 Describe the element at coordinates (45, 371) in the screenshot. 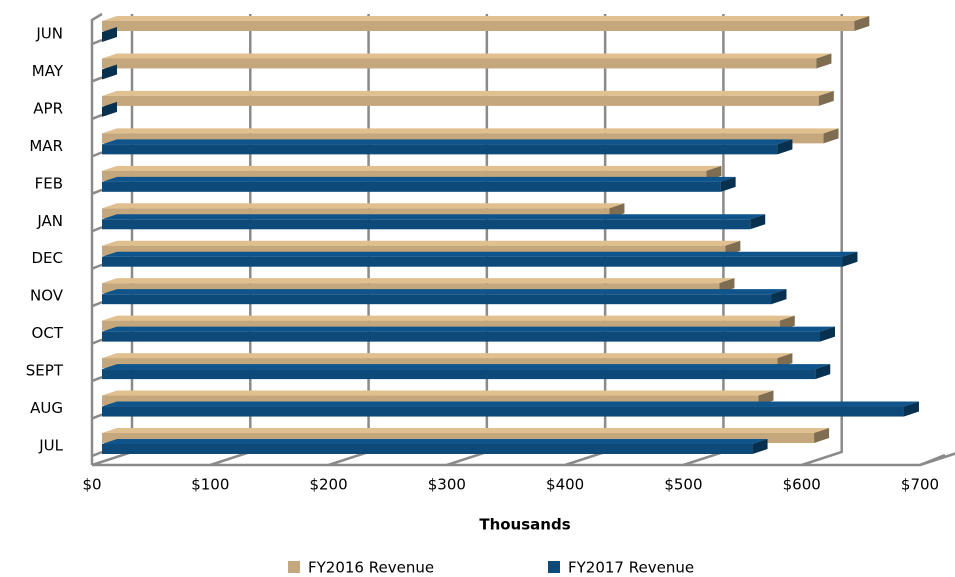

I see `y-tick-label: SEPT` at that location.